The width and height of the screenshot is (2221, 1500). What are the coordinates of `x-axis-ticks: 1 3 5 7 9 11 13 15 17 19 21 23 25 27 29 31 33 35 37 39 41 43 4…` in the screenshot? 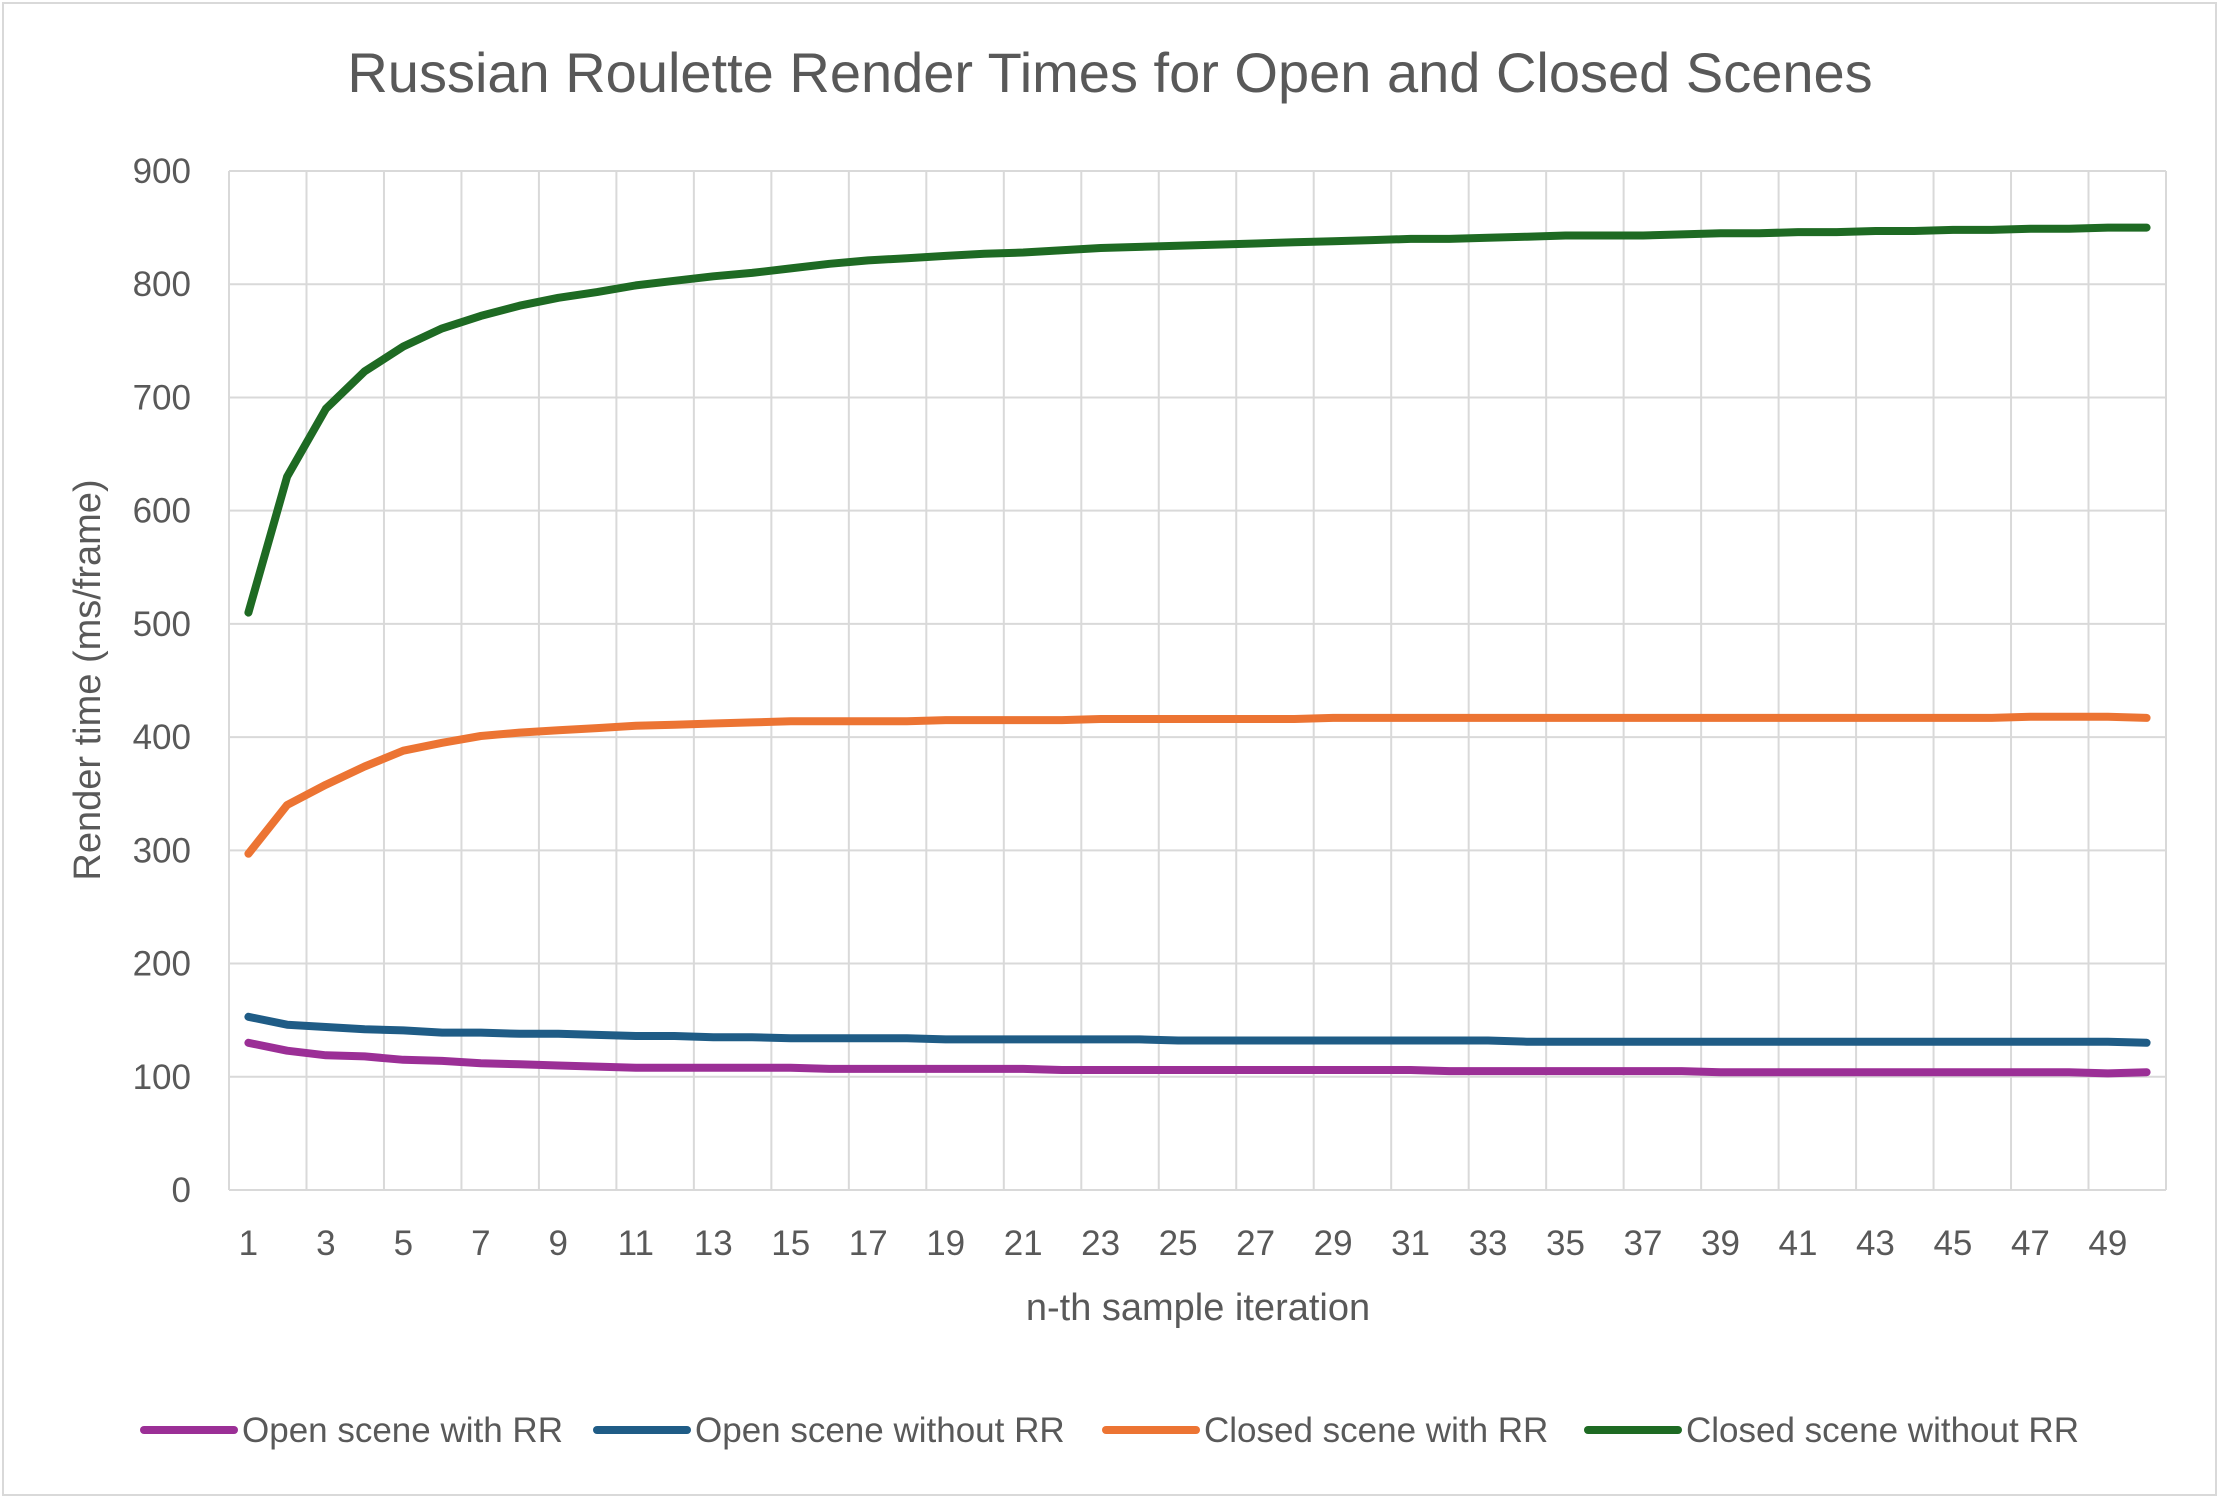 It's located at (1183, 1243).